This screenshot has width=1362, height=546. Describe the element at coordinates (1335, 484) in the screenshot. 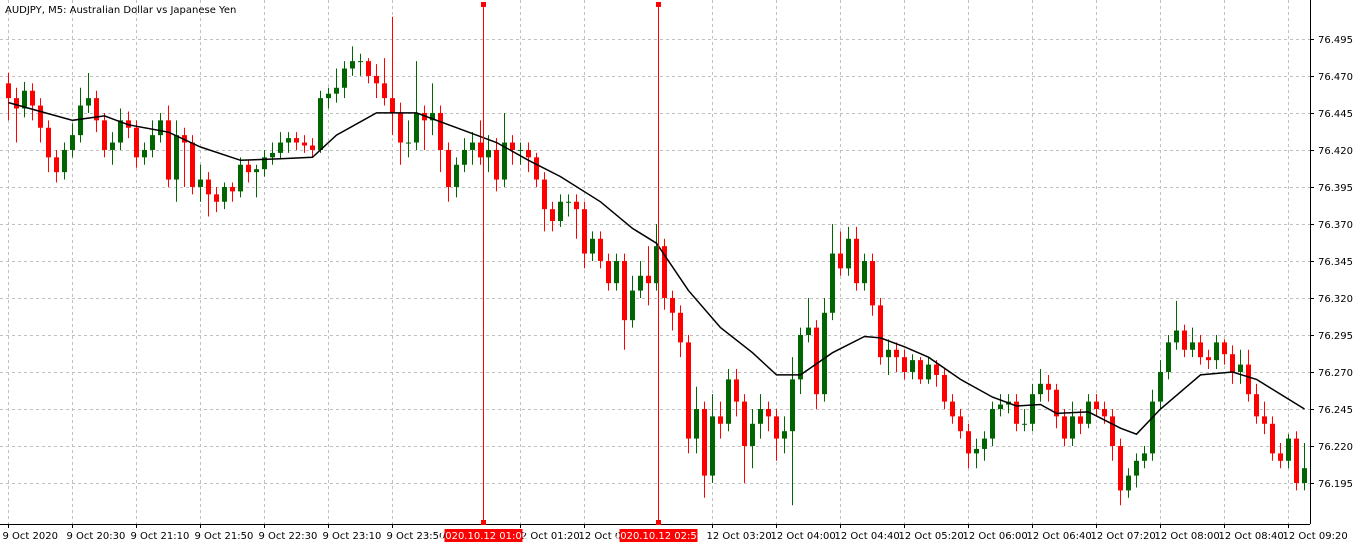

I see `y-tick-label: 76.195` at that location.